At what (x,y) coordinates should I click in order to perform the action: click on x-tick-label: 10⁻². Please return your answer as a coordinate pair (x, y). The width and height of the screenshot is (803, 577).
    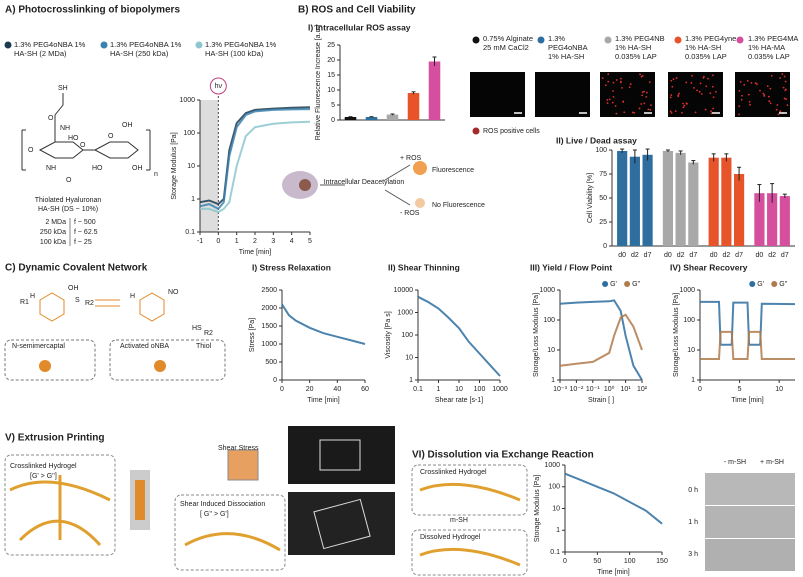
    Looking at the image, I should click on (576, 389).